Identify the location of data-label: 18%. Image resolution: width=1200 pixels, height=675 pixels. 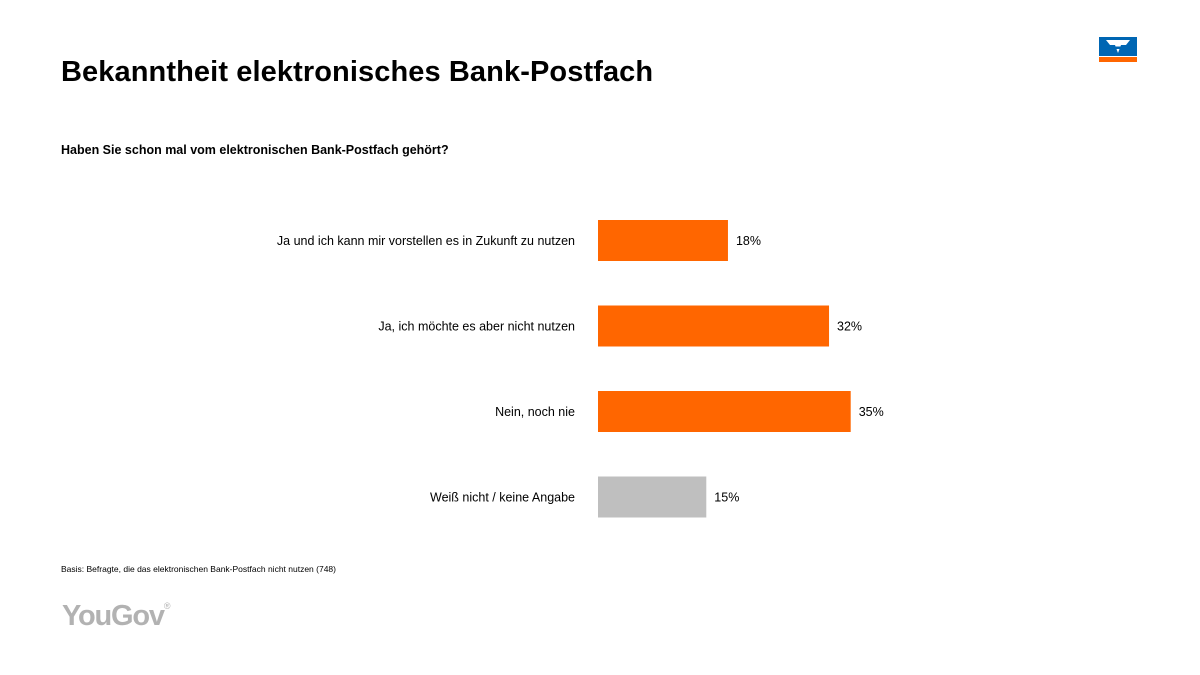
(748, 241).